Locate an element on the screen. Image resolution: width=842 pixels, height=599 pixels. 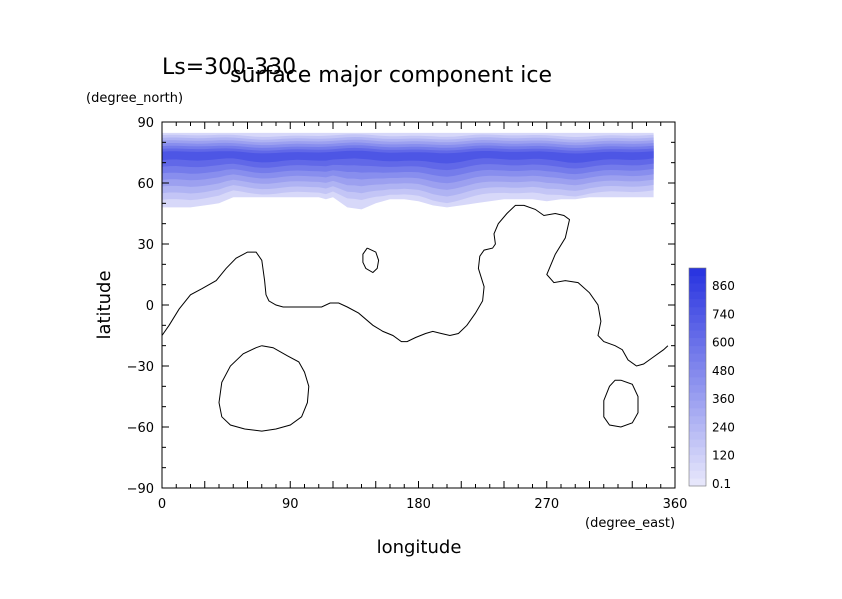
x-units-label: (degree_east) is located at coordinates (630, 523).